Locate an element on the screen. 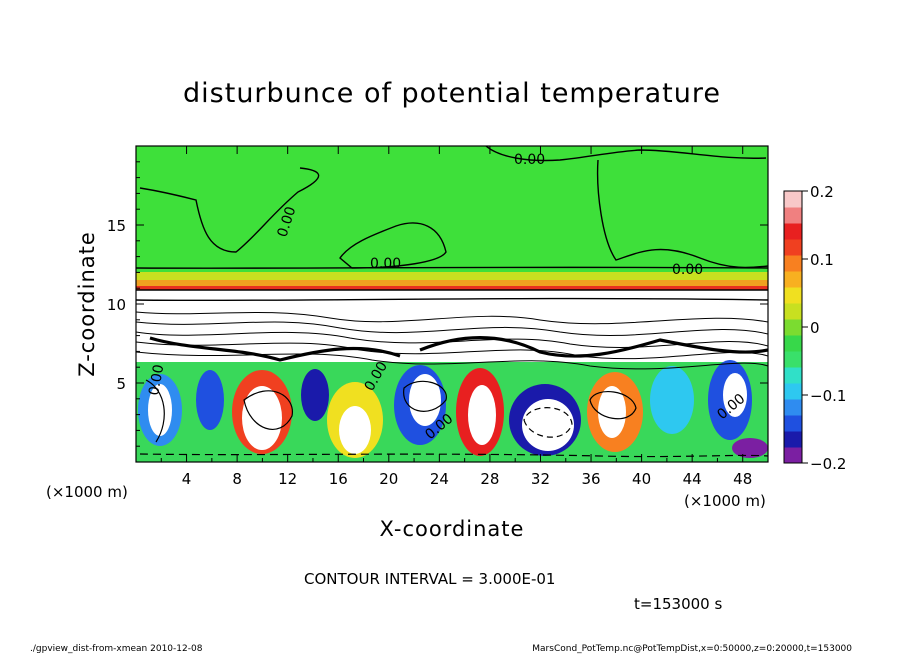  colorbar-ticks: 0.2 0.1 0 −0.1 −0.2 is located at coordinates (824, 328).